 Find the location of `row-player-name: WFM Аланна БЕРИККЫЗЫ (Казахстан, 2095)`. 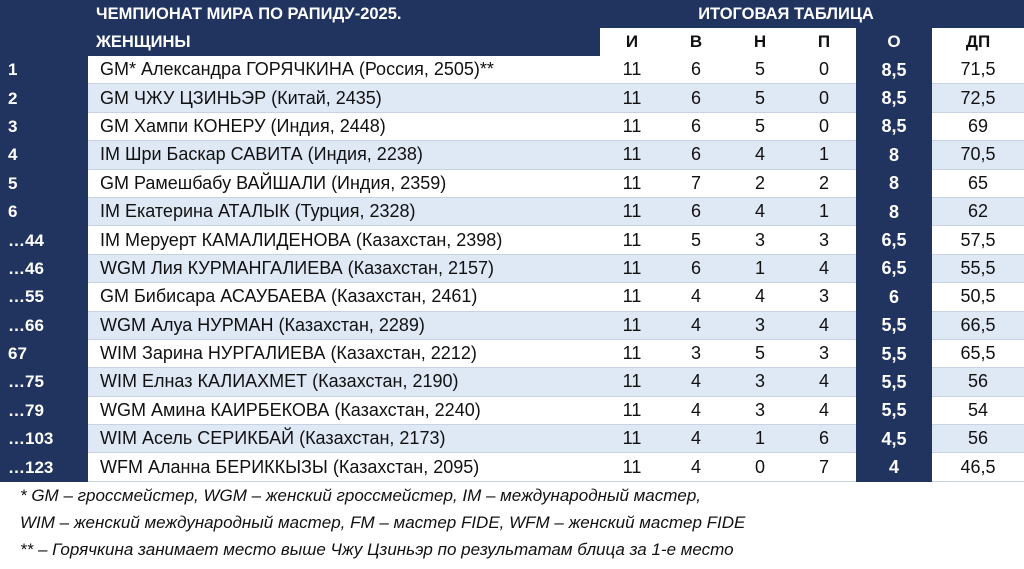

row-player-name: WFM Аланна БЕРИККЫЗЫ (Казахстан, 2095) is located at coordinates (344, 467).